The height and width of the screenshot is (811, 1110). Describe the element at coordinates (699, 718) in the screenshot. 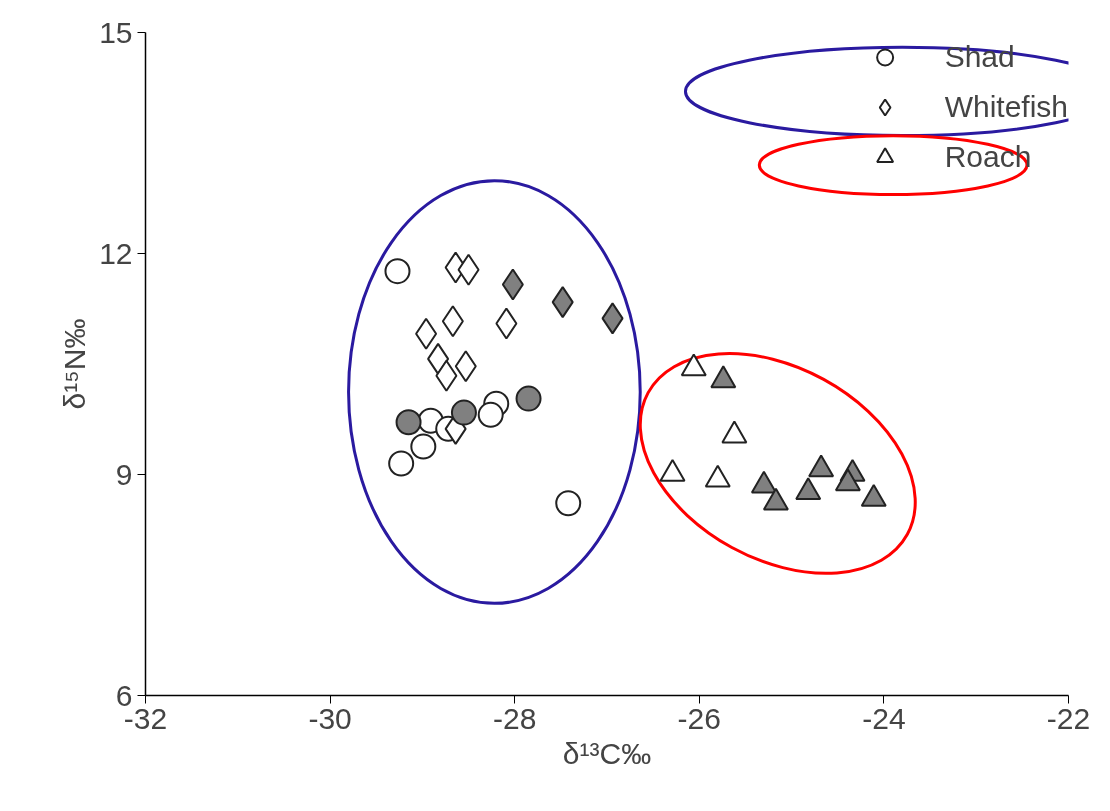

I see `x-tick-label: -26` at that location.